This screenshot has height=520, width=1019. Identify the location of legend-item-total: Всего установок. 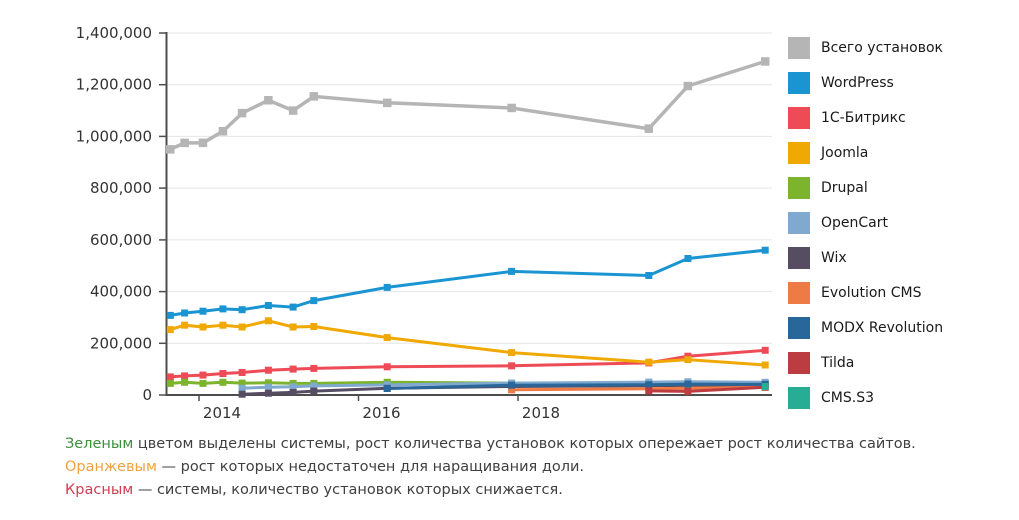
(865, 48).